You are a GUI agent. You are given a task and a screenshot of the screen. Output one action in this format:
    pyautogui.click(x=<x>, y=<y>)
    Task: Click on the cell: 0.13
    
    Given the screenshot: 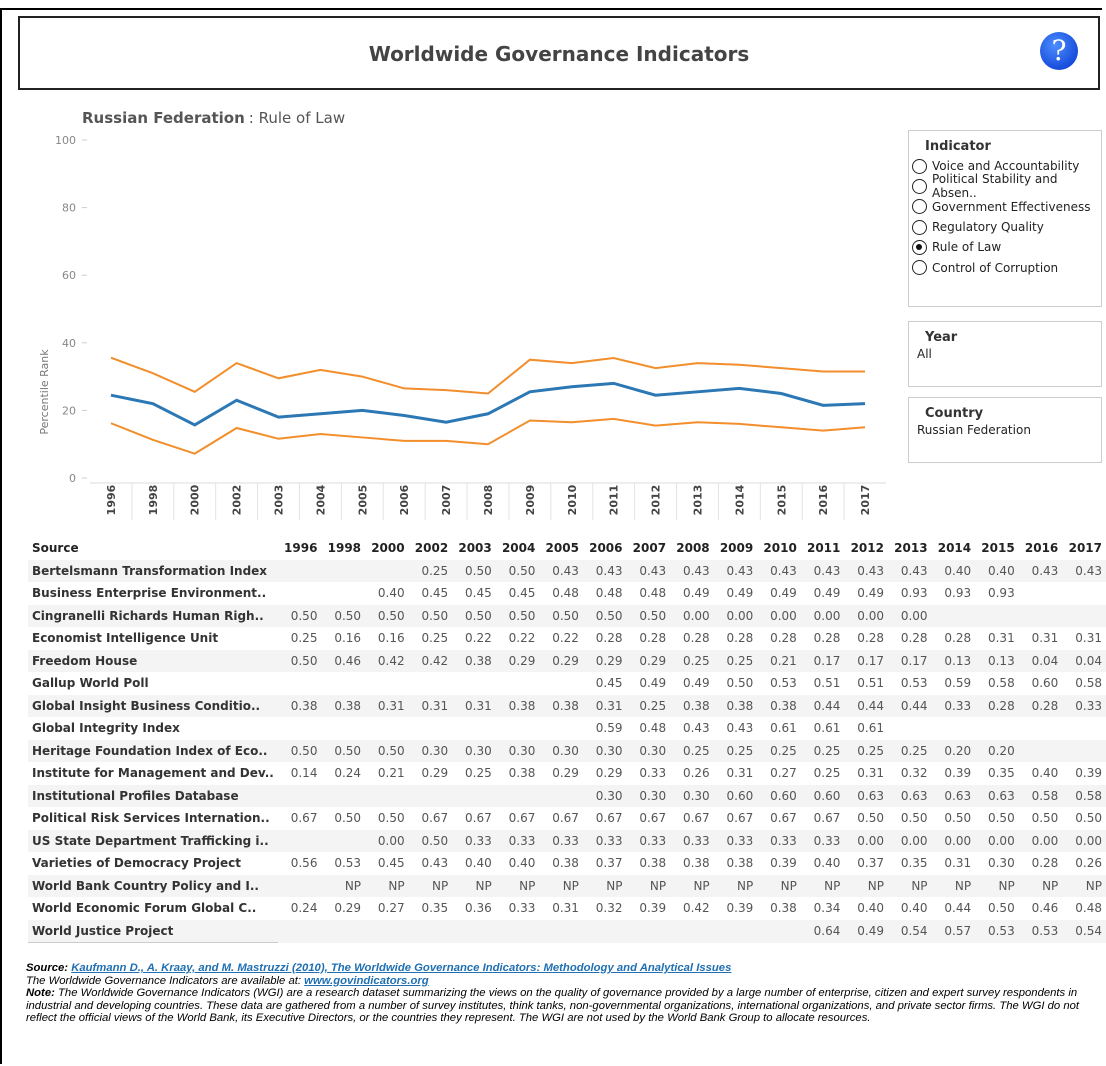 What is the action you would take?
    pyautogui.click(x=953, y=660)
    